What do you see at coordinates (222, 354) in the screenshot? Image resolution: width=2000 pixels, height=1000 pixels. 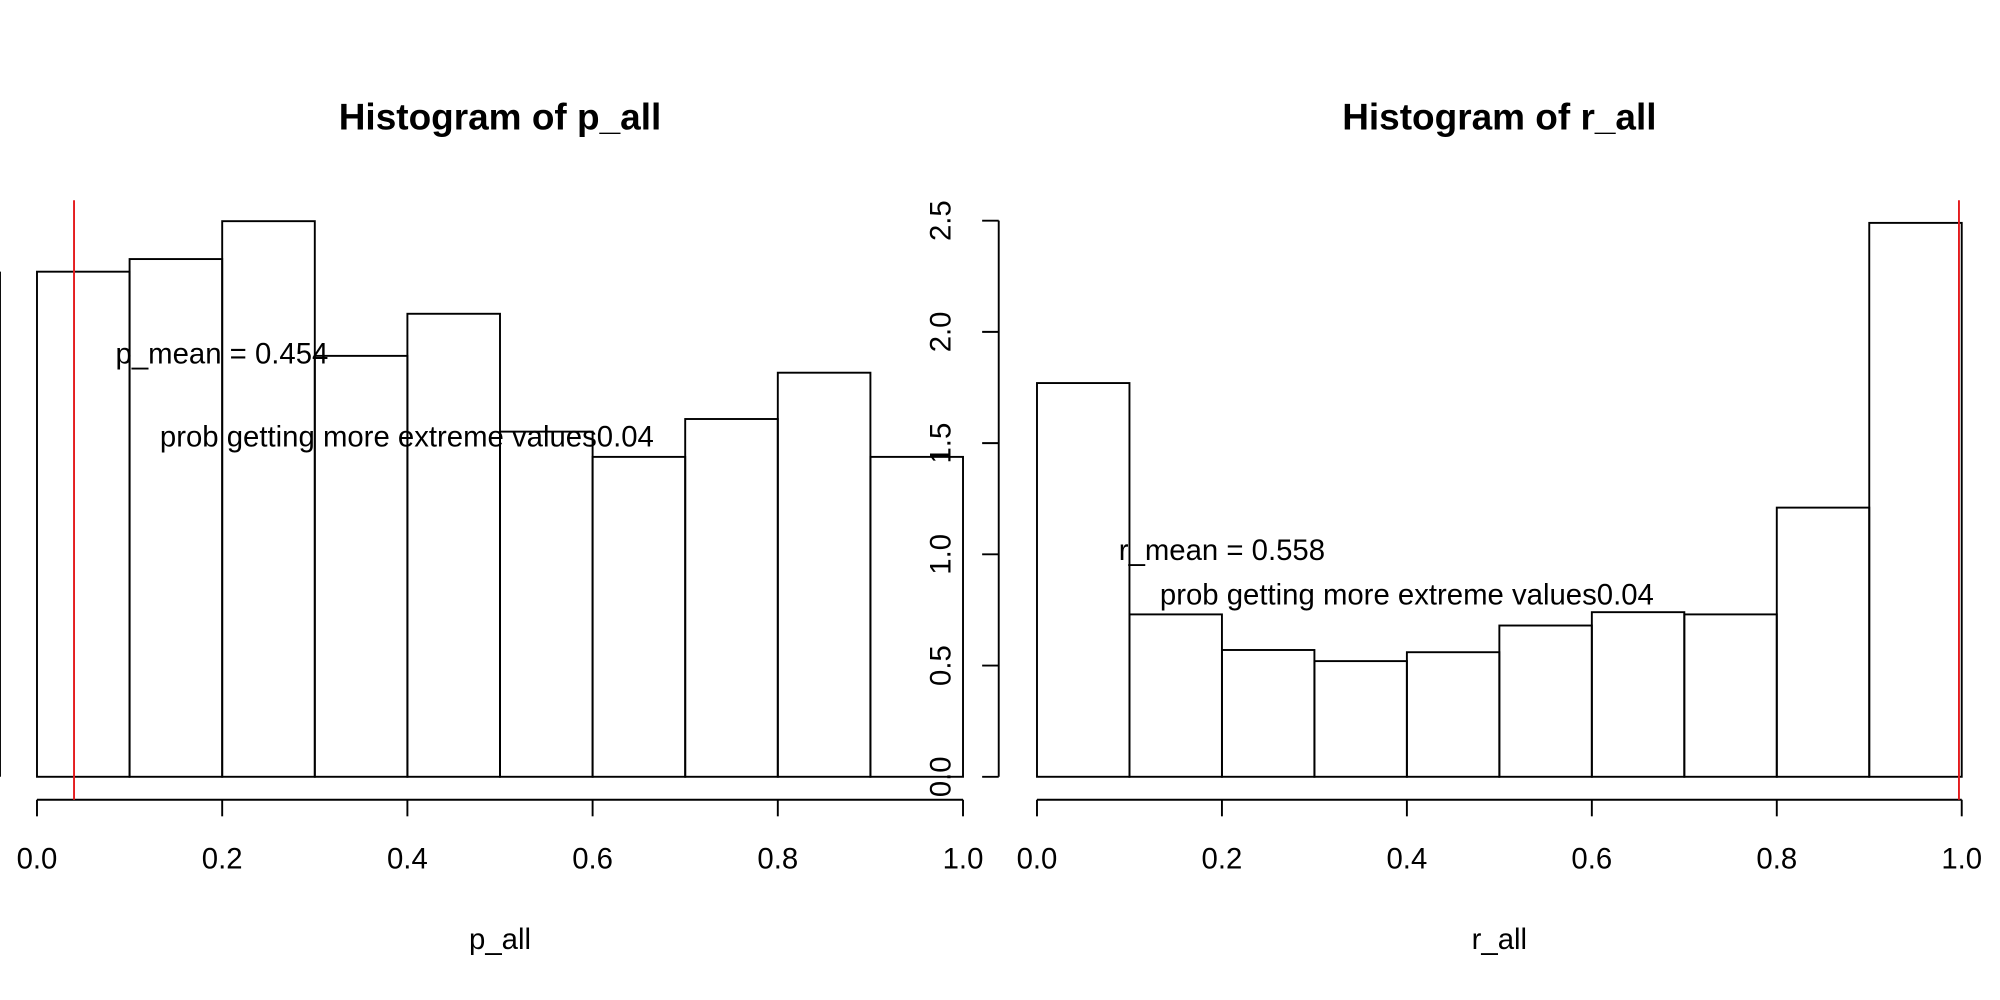 I see `annotation: p_mean = 0.454` at bounding box center [222, 354].